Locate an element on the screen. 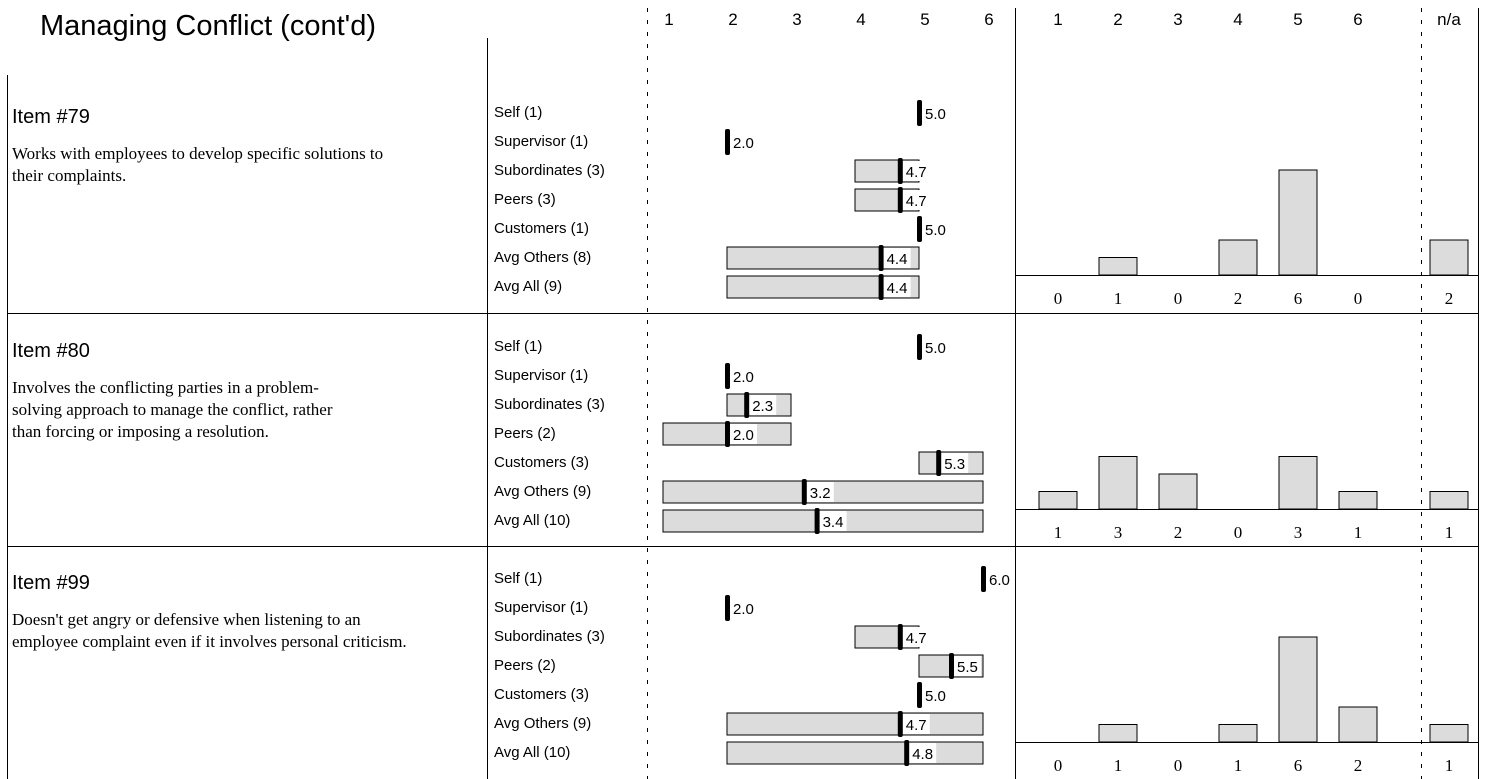 Image resolution: width=1485 pixels, height=779 pixels. dist-axis-label-6: 6 is located at coordinates (1358, 19).